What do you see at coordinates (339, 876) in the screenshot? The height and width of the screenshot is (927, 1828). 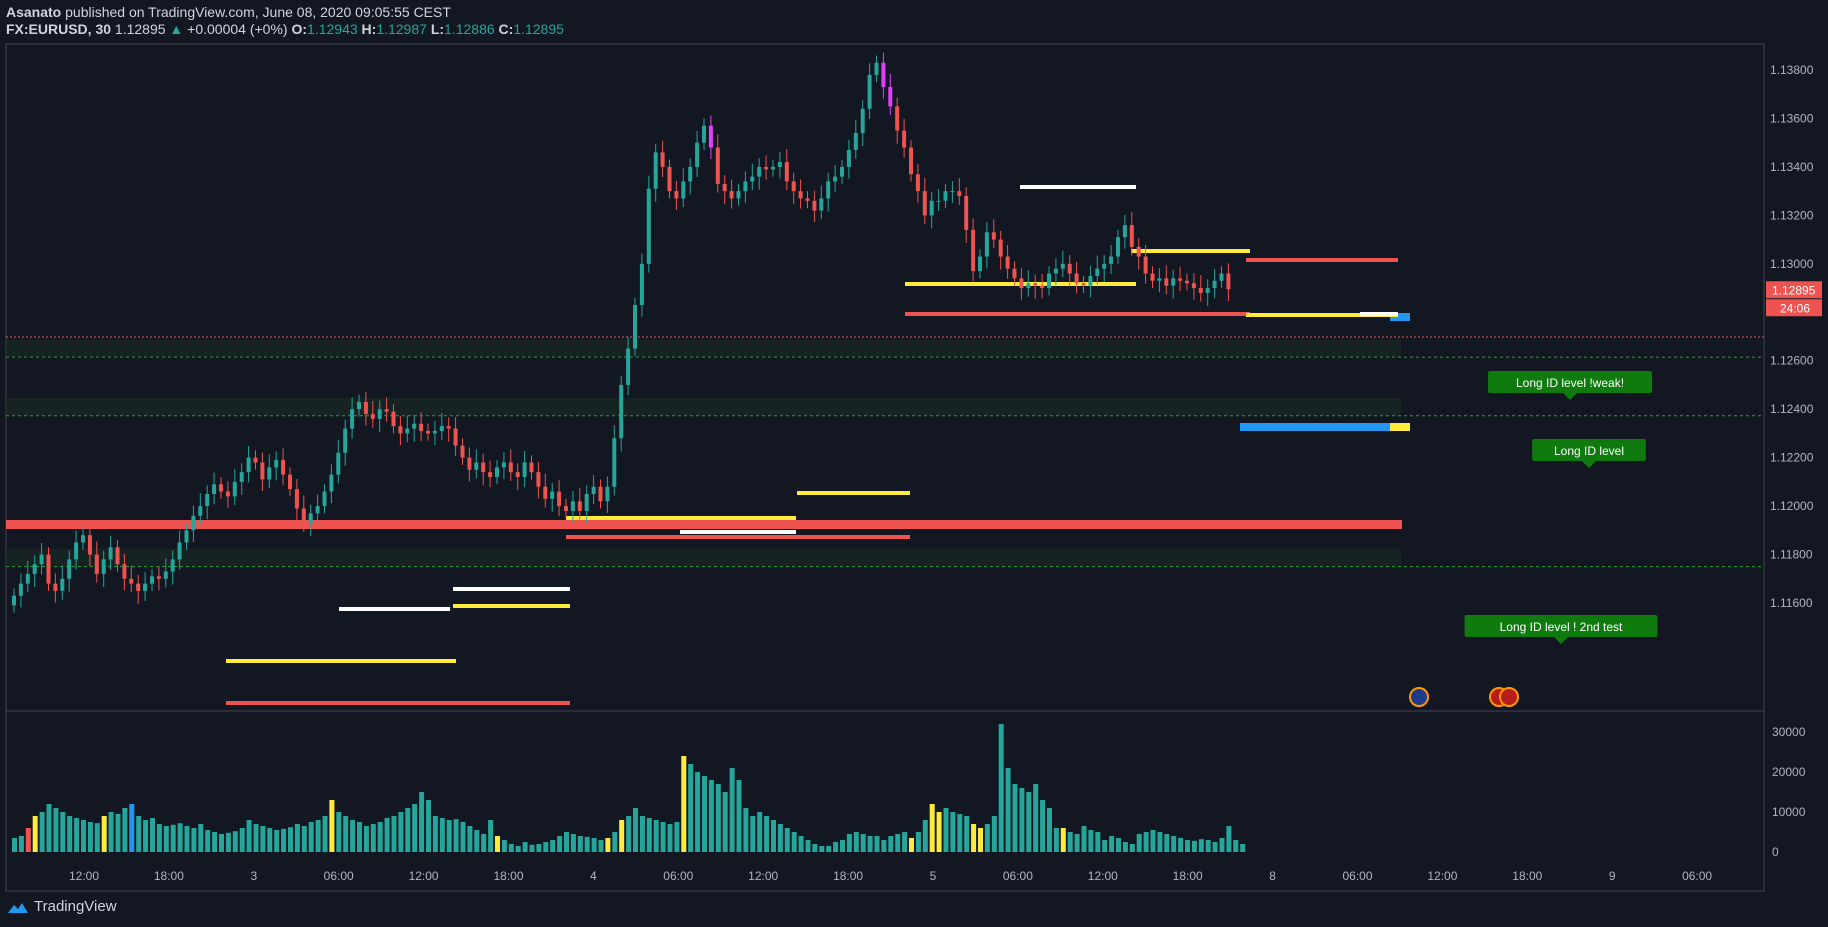 I see `time-tick-label: 06:00` at bounding box center [339, 876].